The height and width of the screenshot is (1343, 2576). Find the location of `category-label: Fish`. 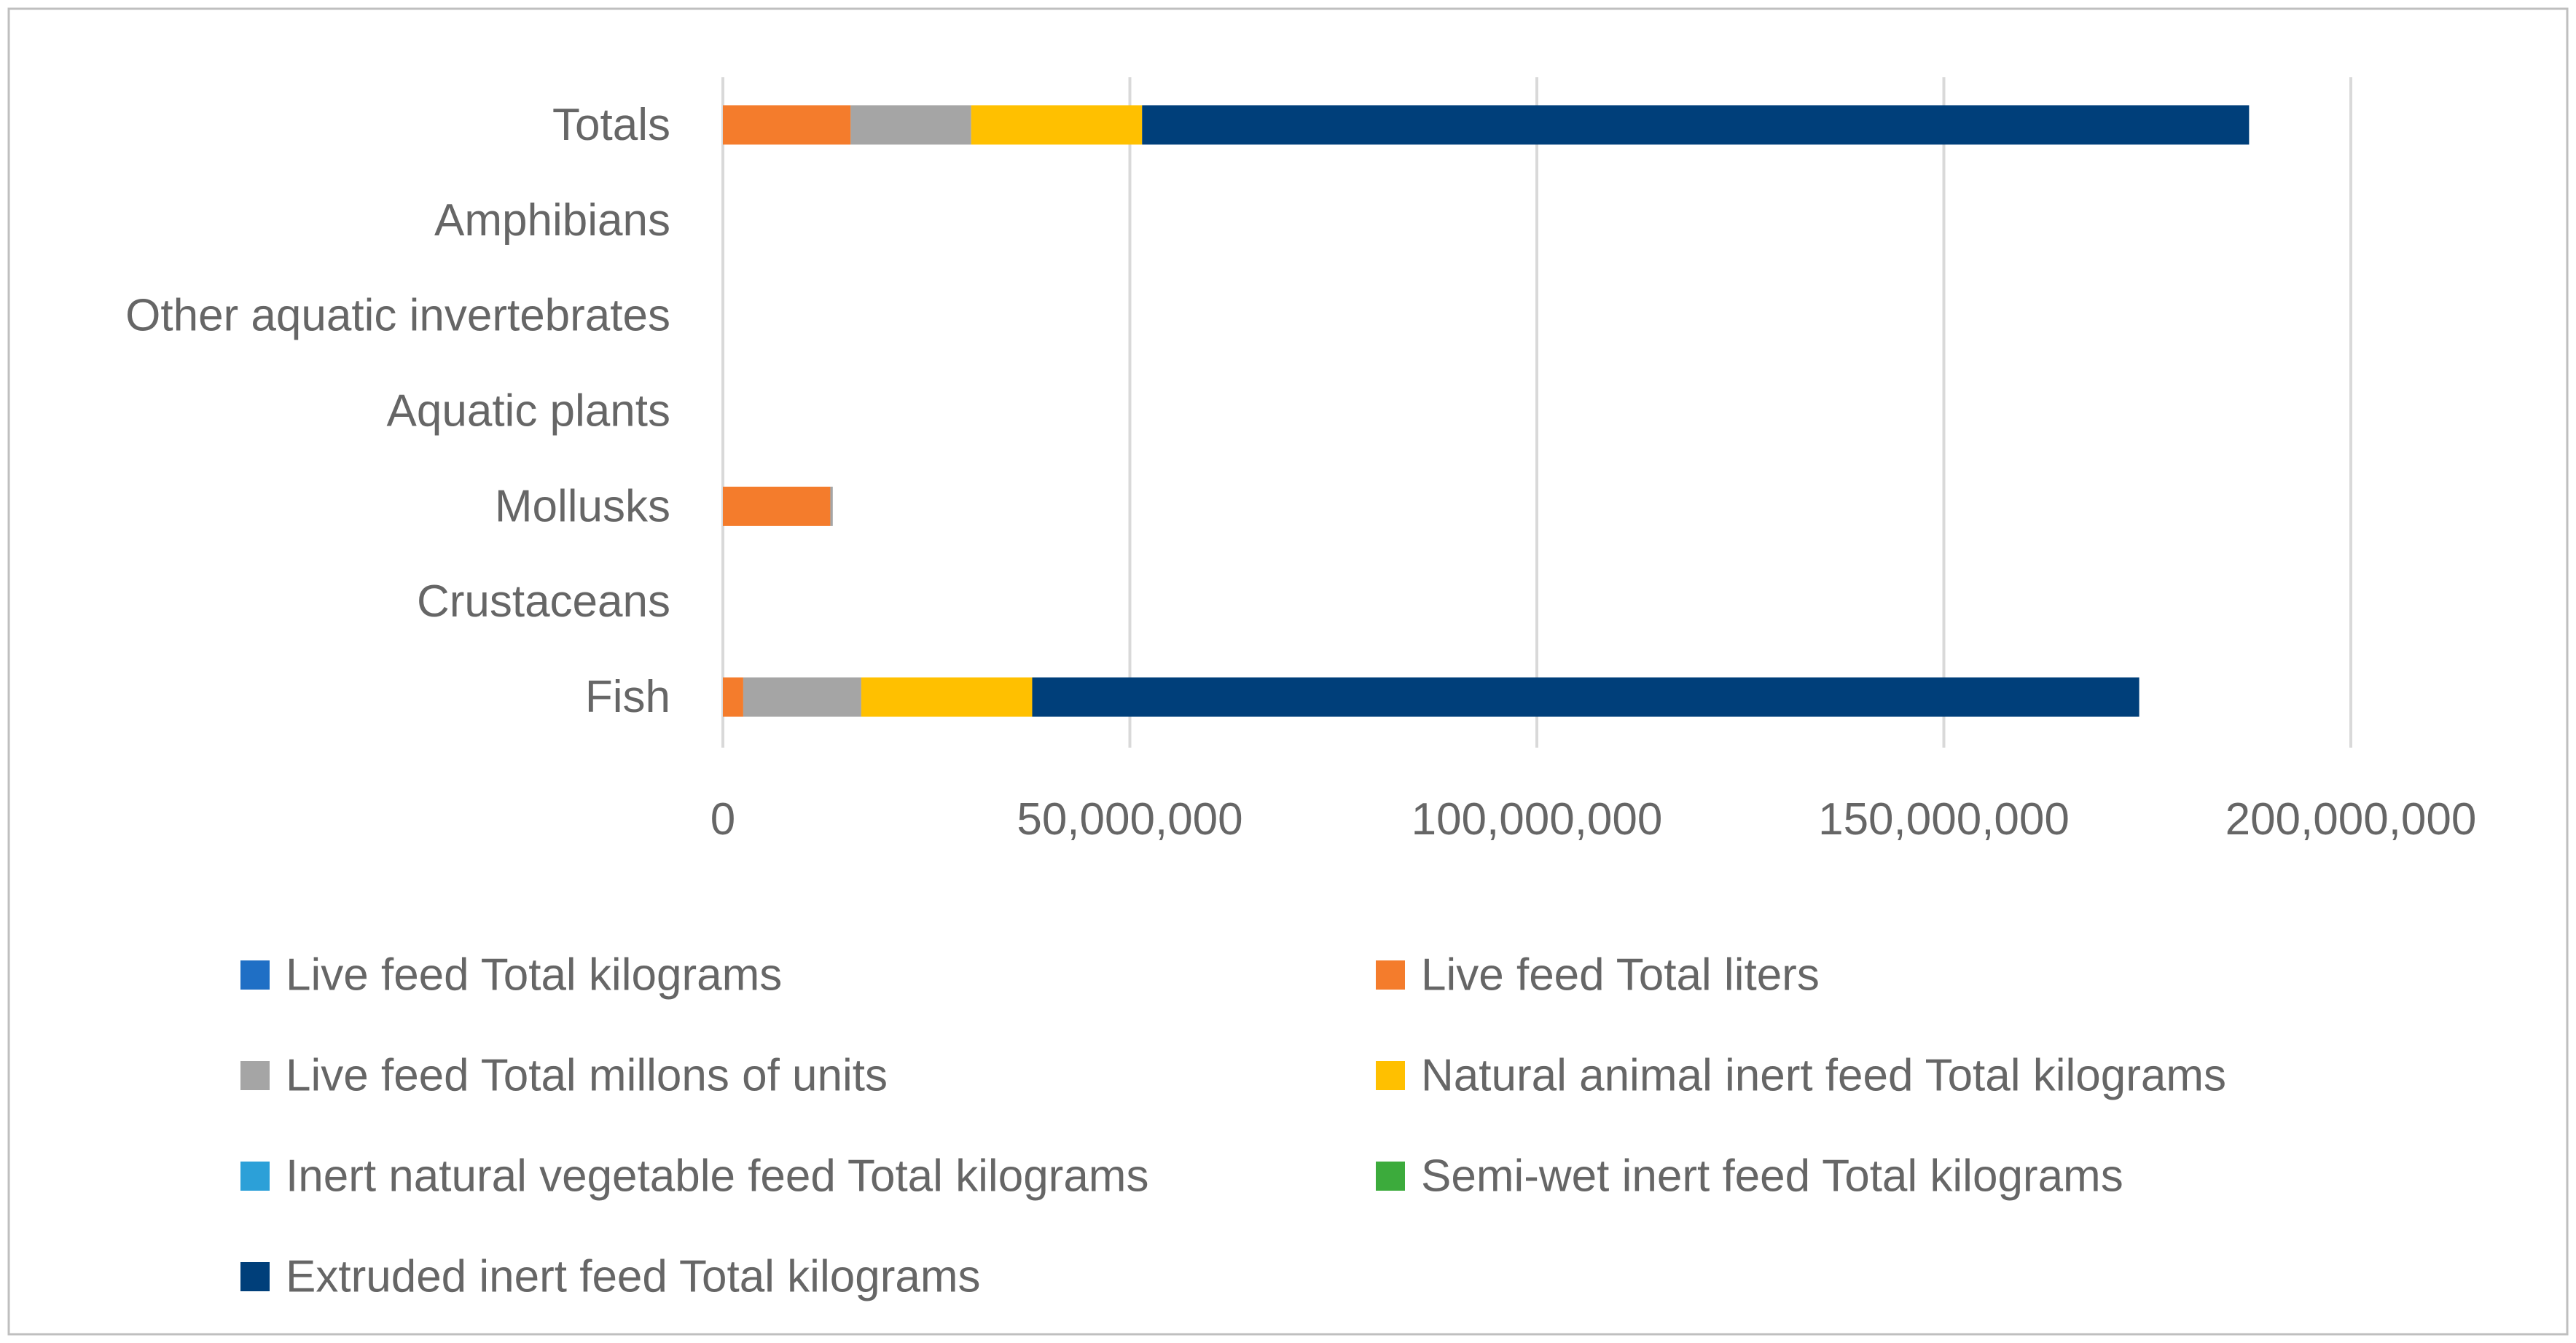

category-label: Fish is located at coordinates (627, 697).